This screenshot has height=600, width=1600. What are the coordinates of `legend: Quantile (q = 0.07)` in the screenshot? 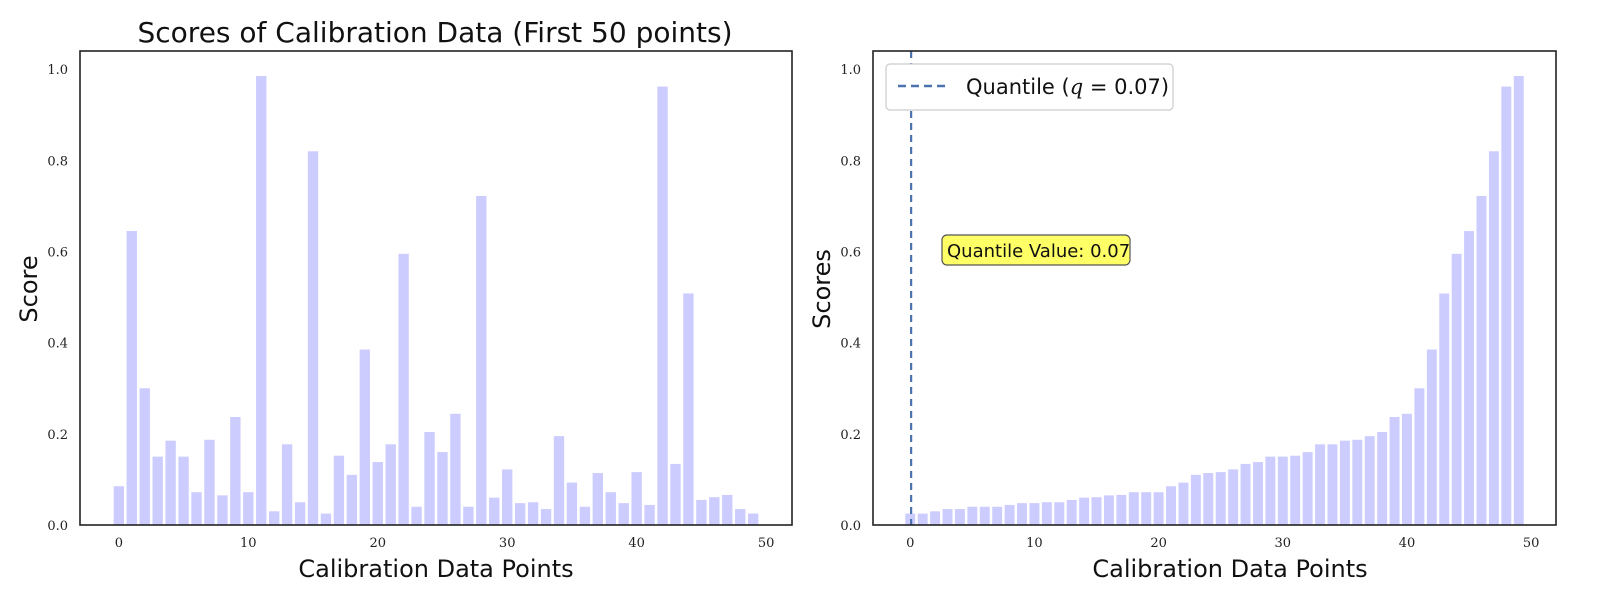 It's located at (1029, 87).